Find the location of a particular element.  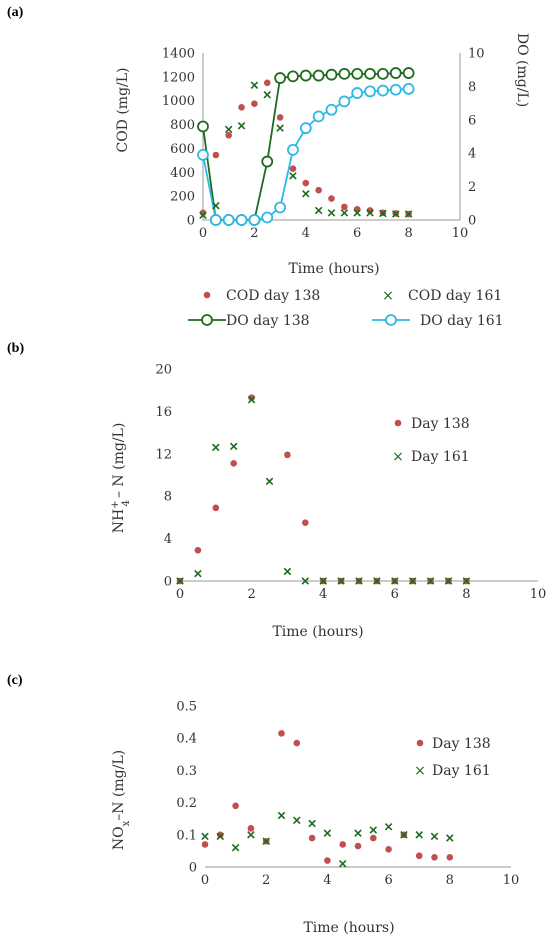

y-tick-label: 4 is located at coordinates (168, 539).